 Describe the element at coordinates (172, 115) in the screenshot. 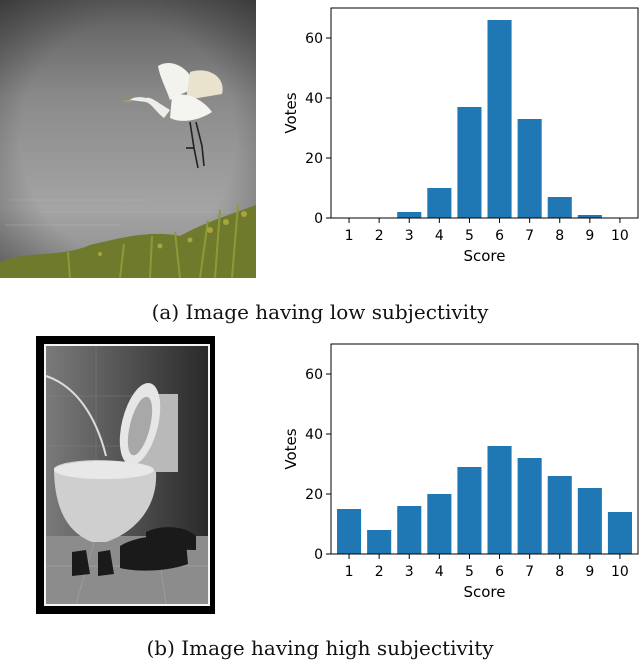

I see `egret-figure` at that location.